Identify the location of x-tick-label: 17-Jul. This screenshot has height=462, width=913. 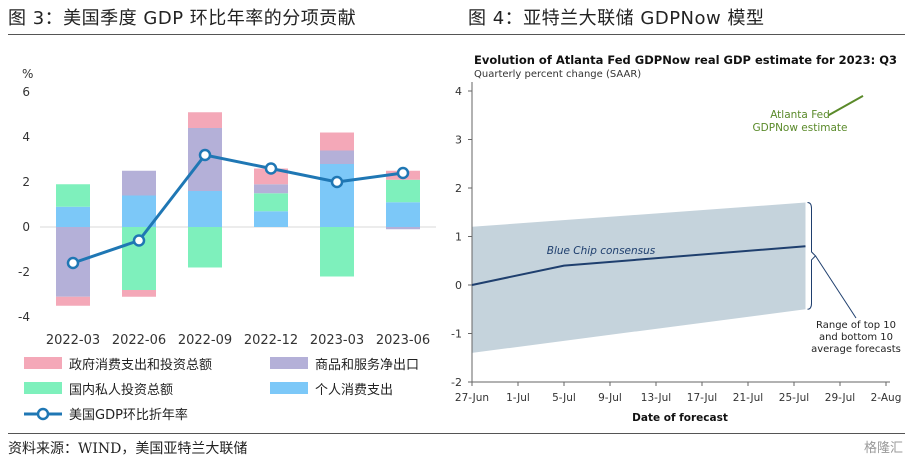
(702, 398).